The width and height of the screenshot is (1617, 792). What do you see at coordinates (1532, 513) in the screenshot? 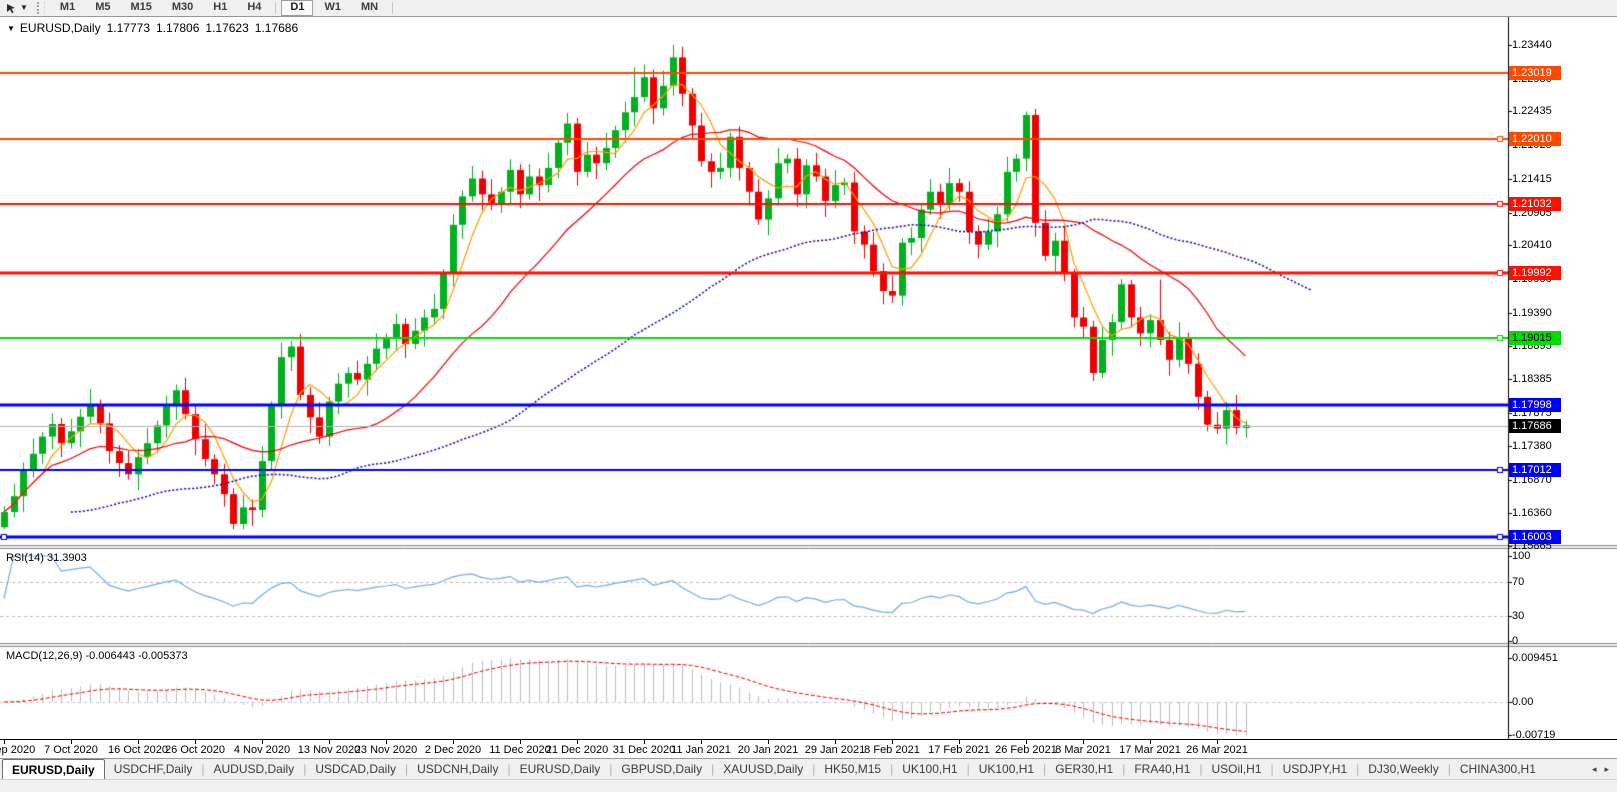
I see `price-axis-label: 1.16360` at bounding box center [1532, 513].